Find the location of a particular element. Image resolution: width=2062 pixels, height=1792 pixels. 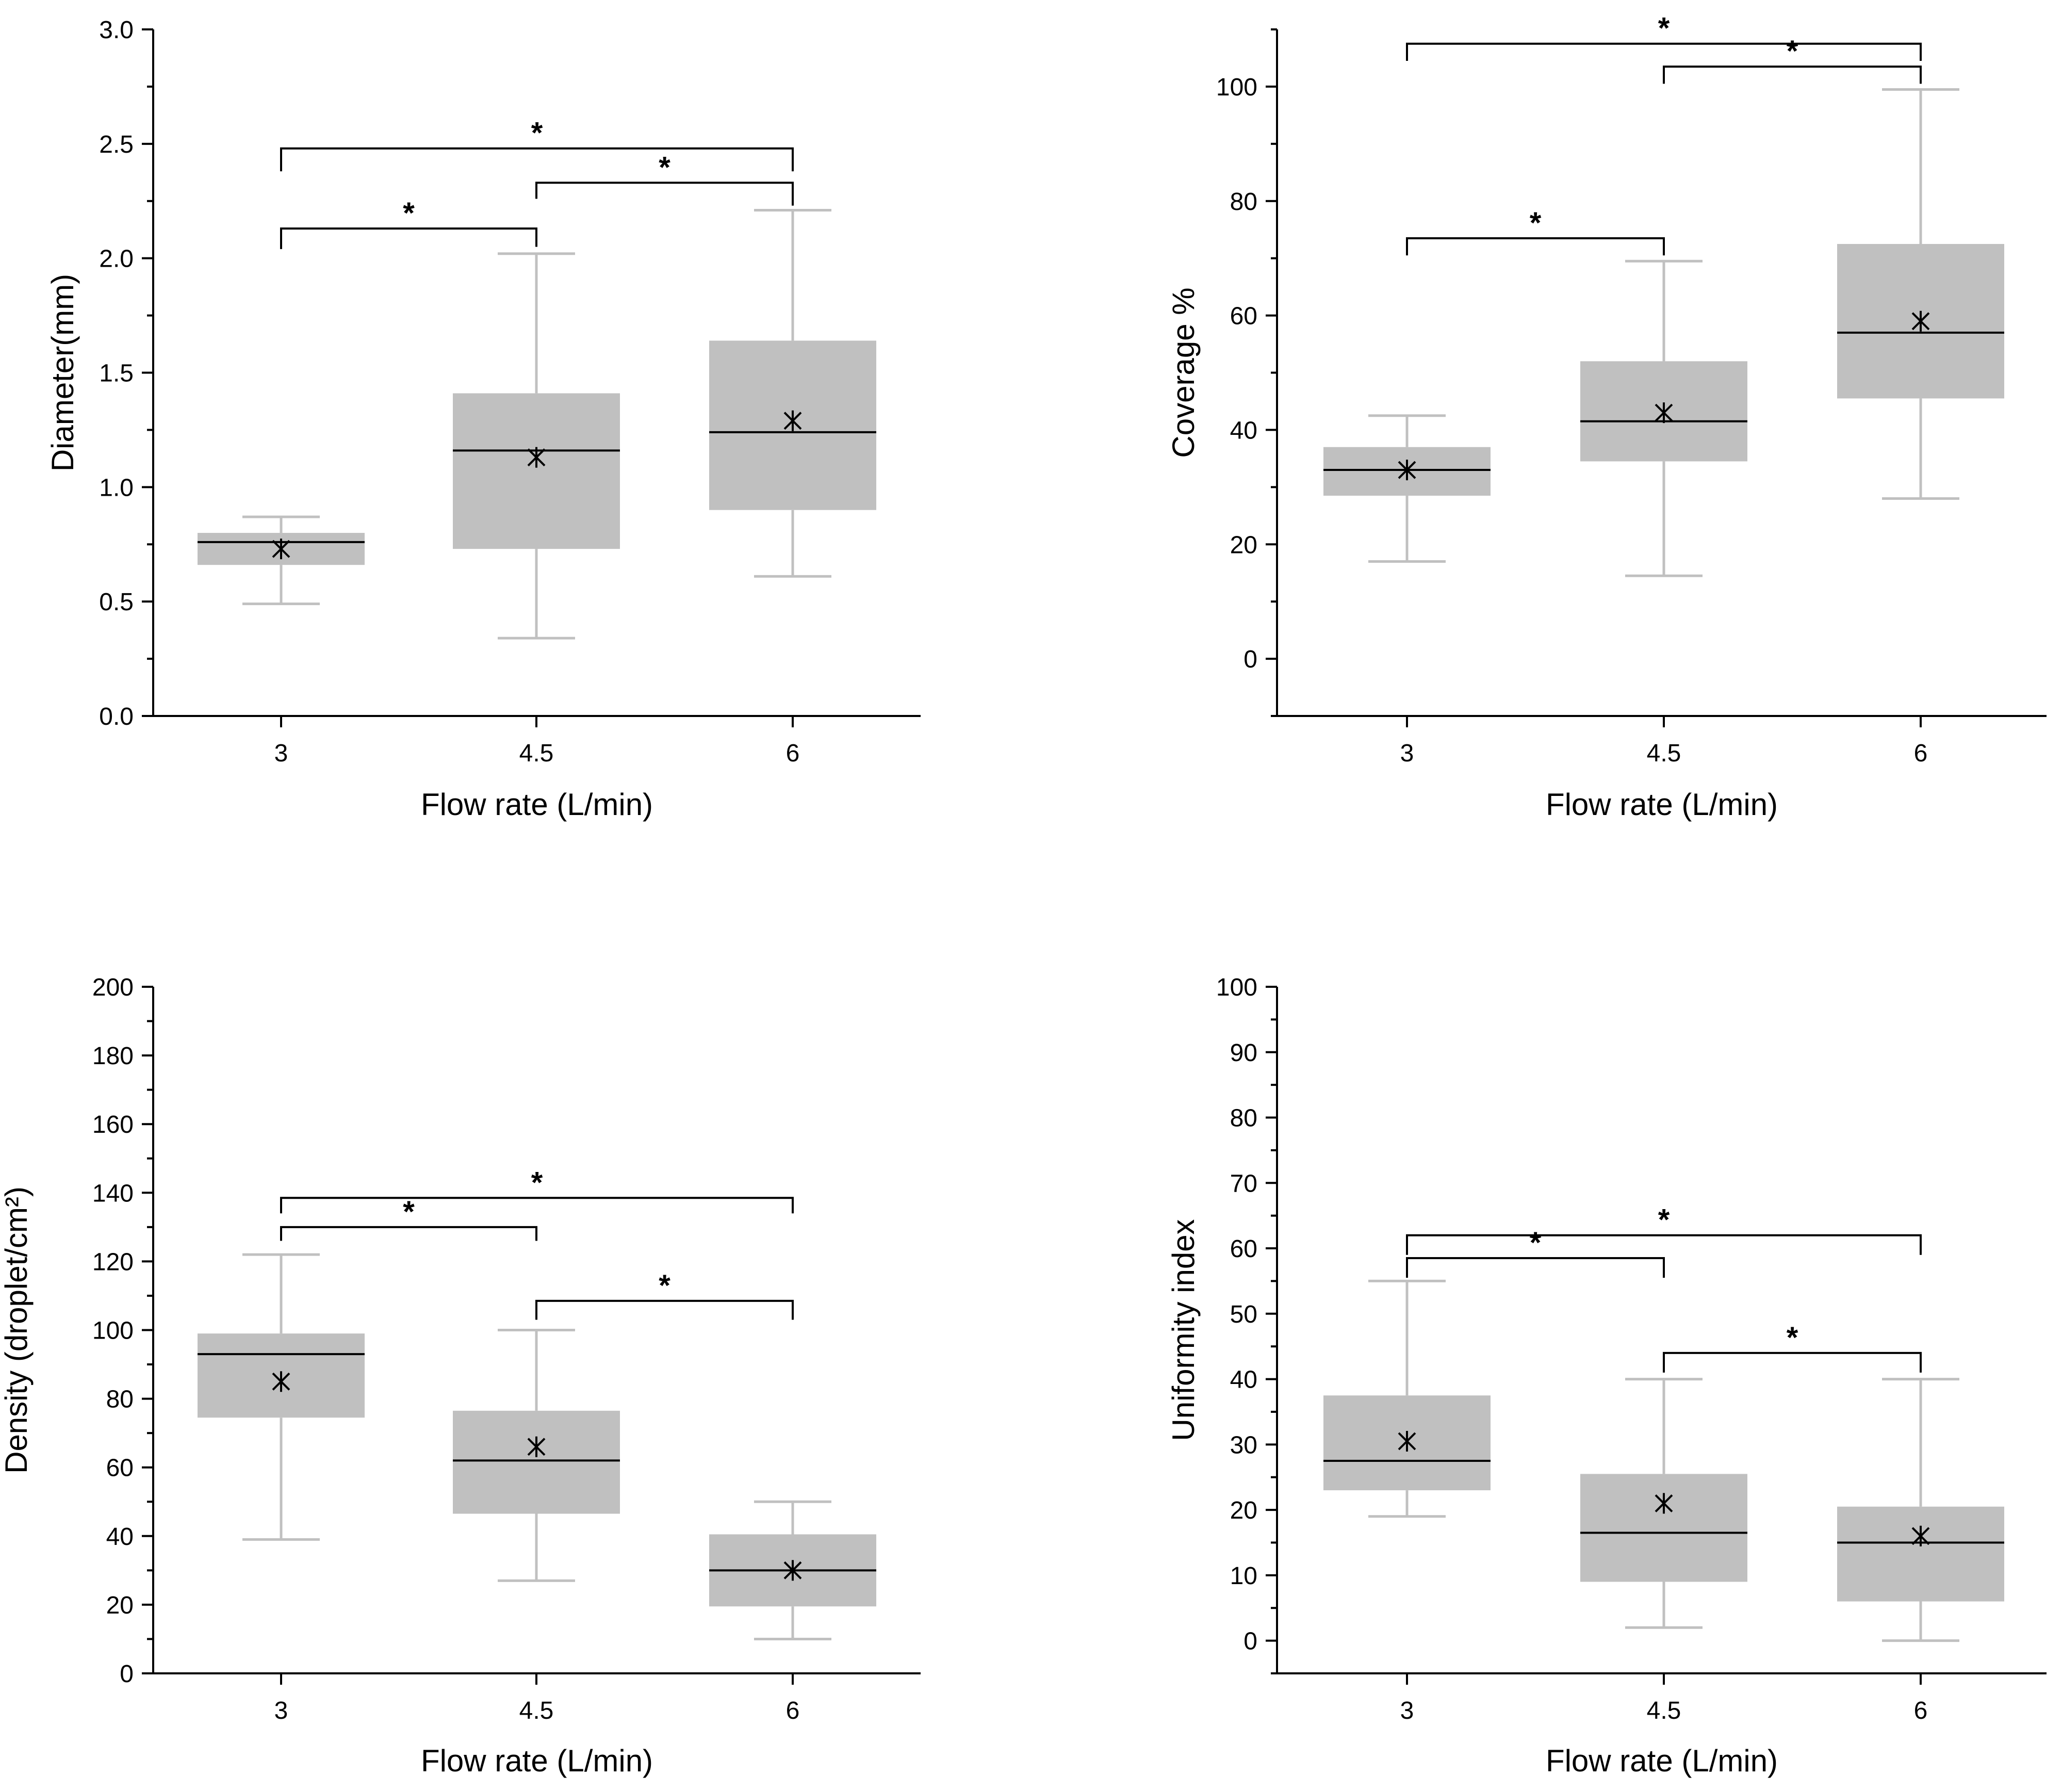

y-tick-label: 0.5 is located at coordinates (117, 602).